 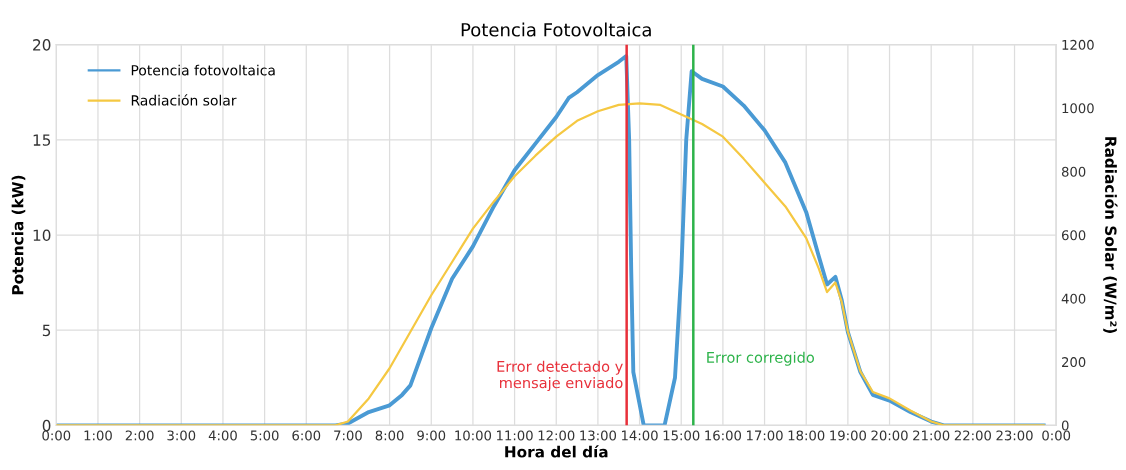 I want to click on x-tick-label: 22:00, so click(x=972, y=435).